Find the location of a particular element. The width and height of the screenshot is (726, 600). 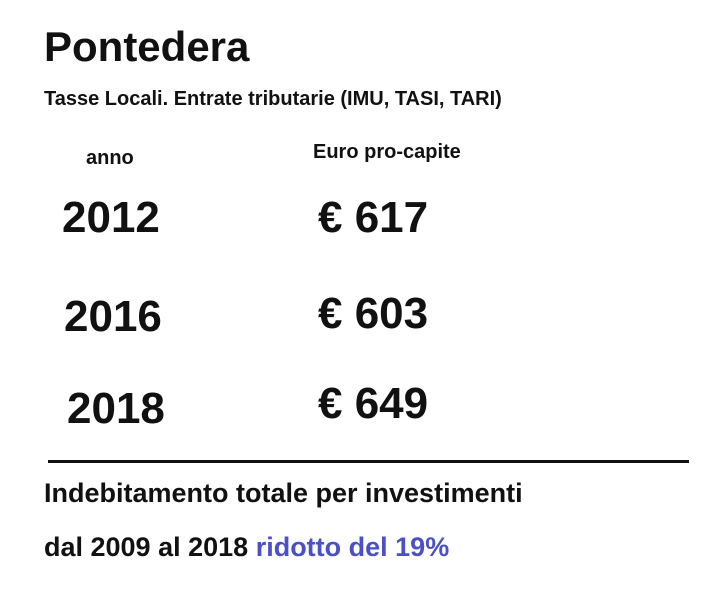

year: 2012 is located at coordinates (111, 217).